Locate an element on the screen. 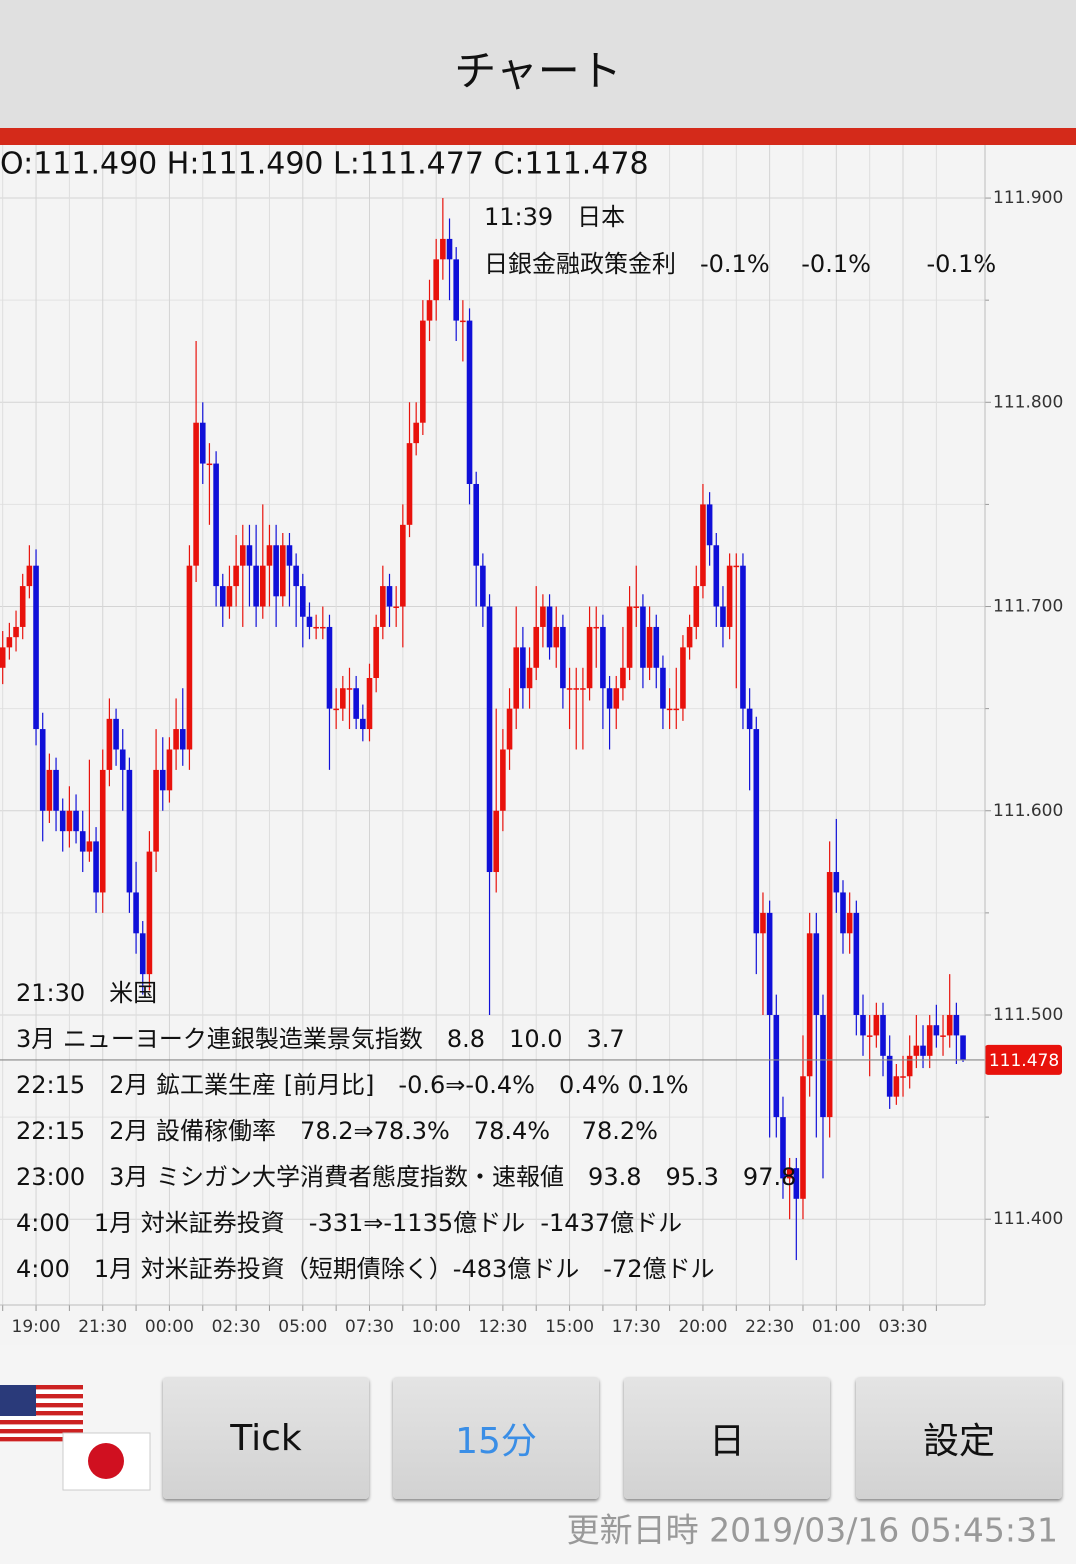 The height and width of the screenshot is (1564, 1076). event-annotation: 11:39 日本 is located at coordinates (554, 217).